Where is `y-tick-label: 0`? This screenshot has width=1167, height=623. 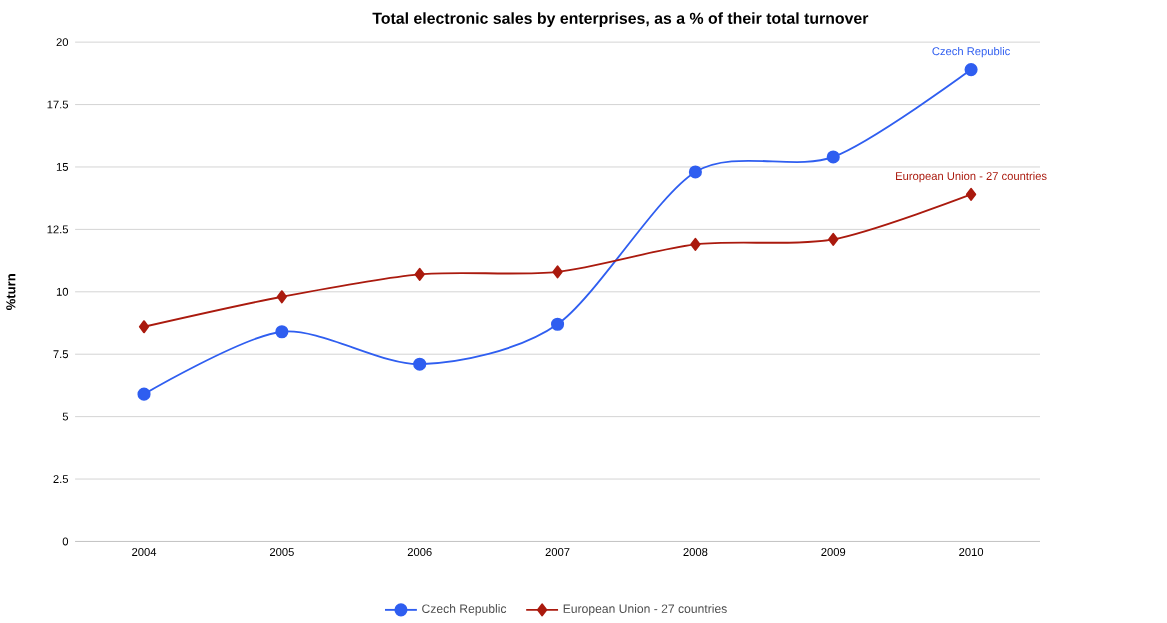 y-tick-label: 0 is located at coordinates (65, 541).